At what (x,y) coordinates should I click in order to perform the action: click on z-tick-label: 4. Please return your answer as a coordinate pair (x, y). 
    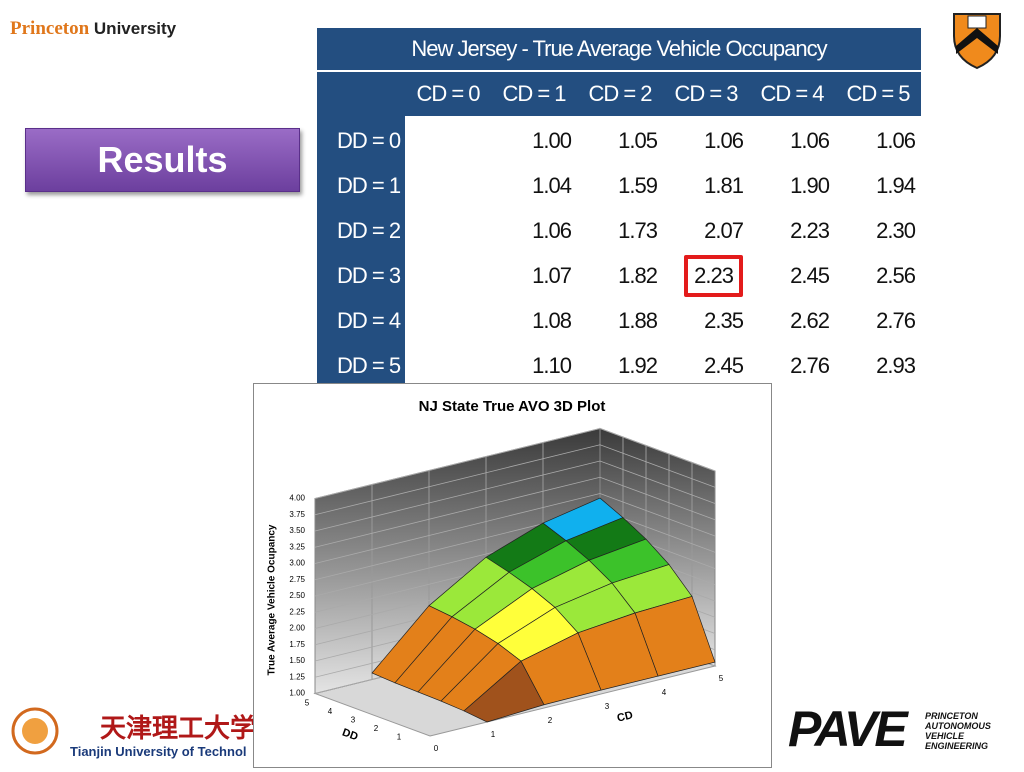
    Looking at the image, I should click on (330, 711).